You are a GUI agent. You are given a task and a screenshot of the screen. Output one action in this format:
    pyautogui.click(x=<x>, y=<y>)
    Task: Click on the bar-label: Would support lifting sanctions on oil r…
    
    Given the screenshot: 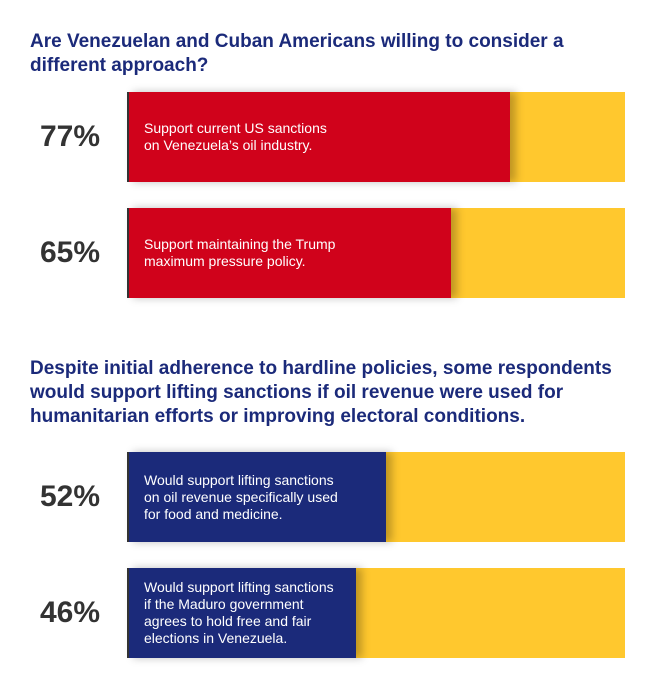 What is the action you would take?
    pyautogui.click(x=241, y=496)
    